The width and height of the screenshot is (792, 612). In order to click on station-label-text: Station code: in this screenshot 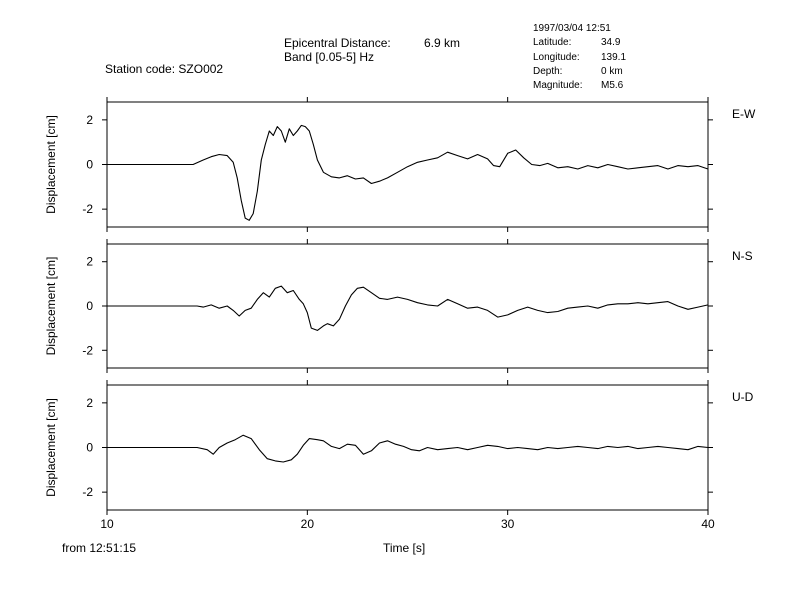, I will do `click(140, 69)`.